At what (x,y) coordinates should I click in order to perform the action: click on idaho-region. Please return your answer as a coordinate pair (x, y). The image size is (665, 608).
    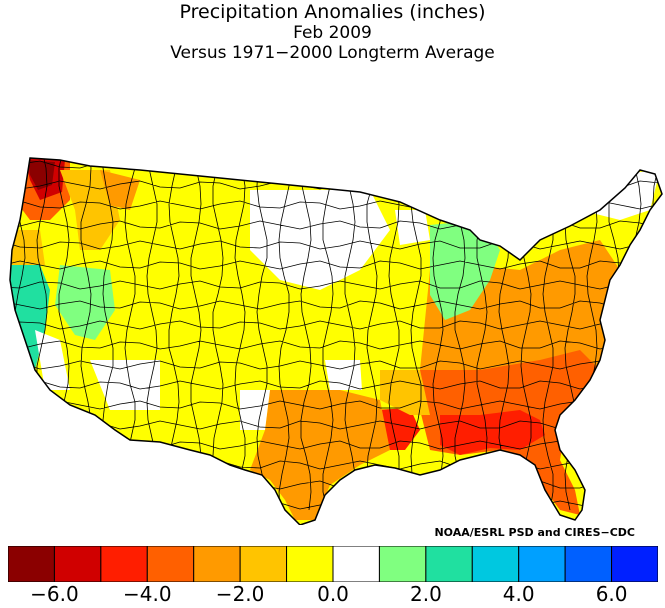
    Looking at the image, I should click on (120, 190).